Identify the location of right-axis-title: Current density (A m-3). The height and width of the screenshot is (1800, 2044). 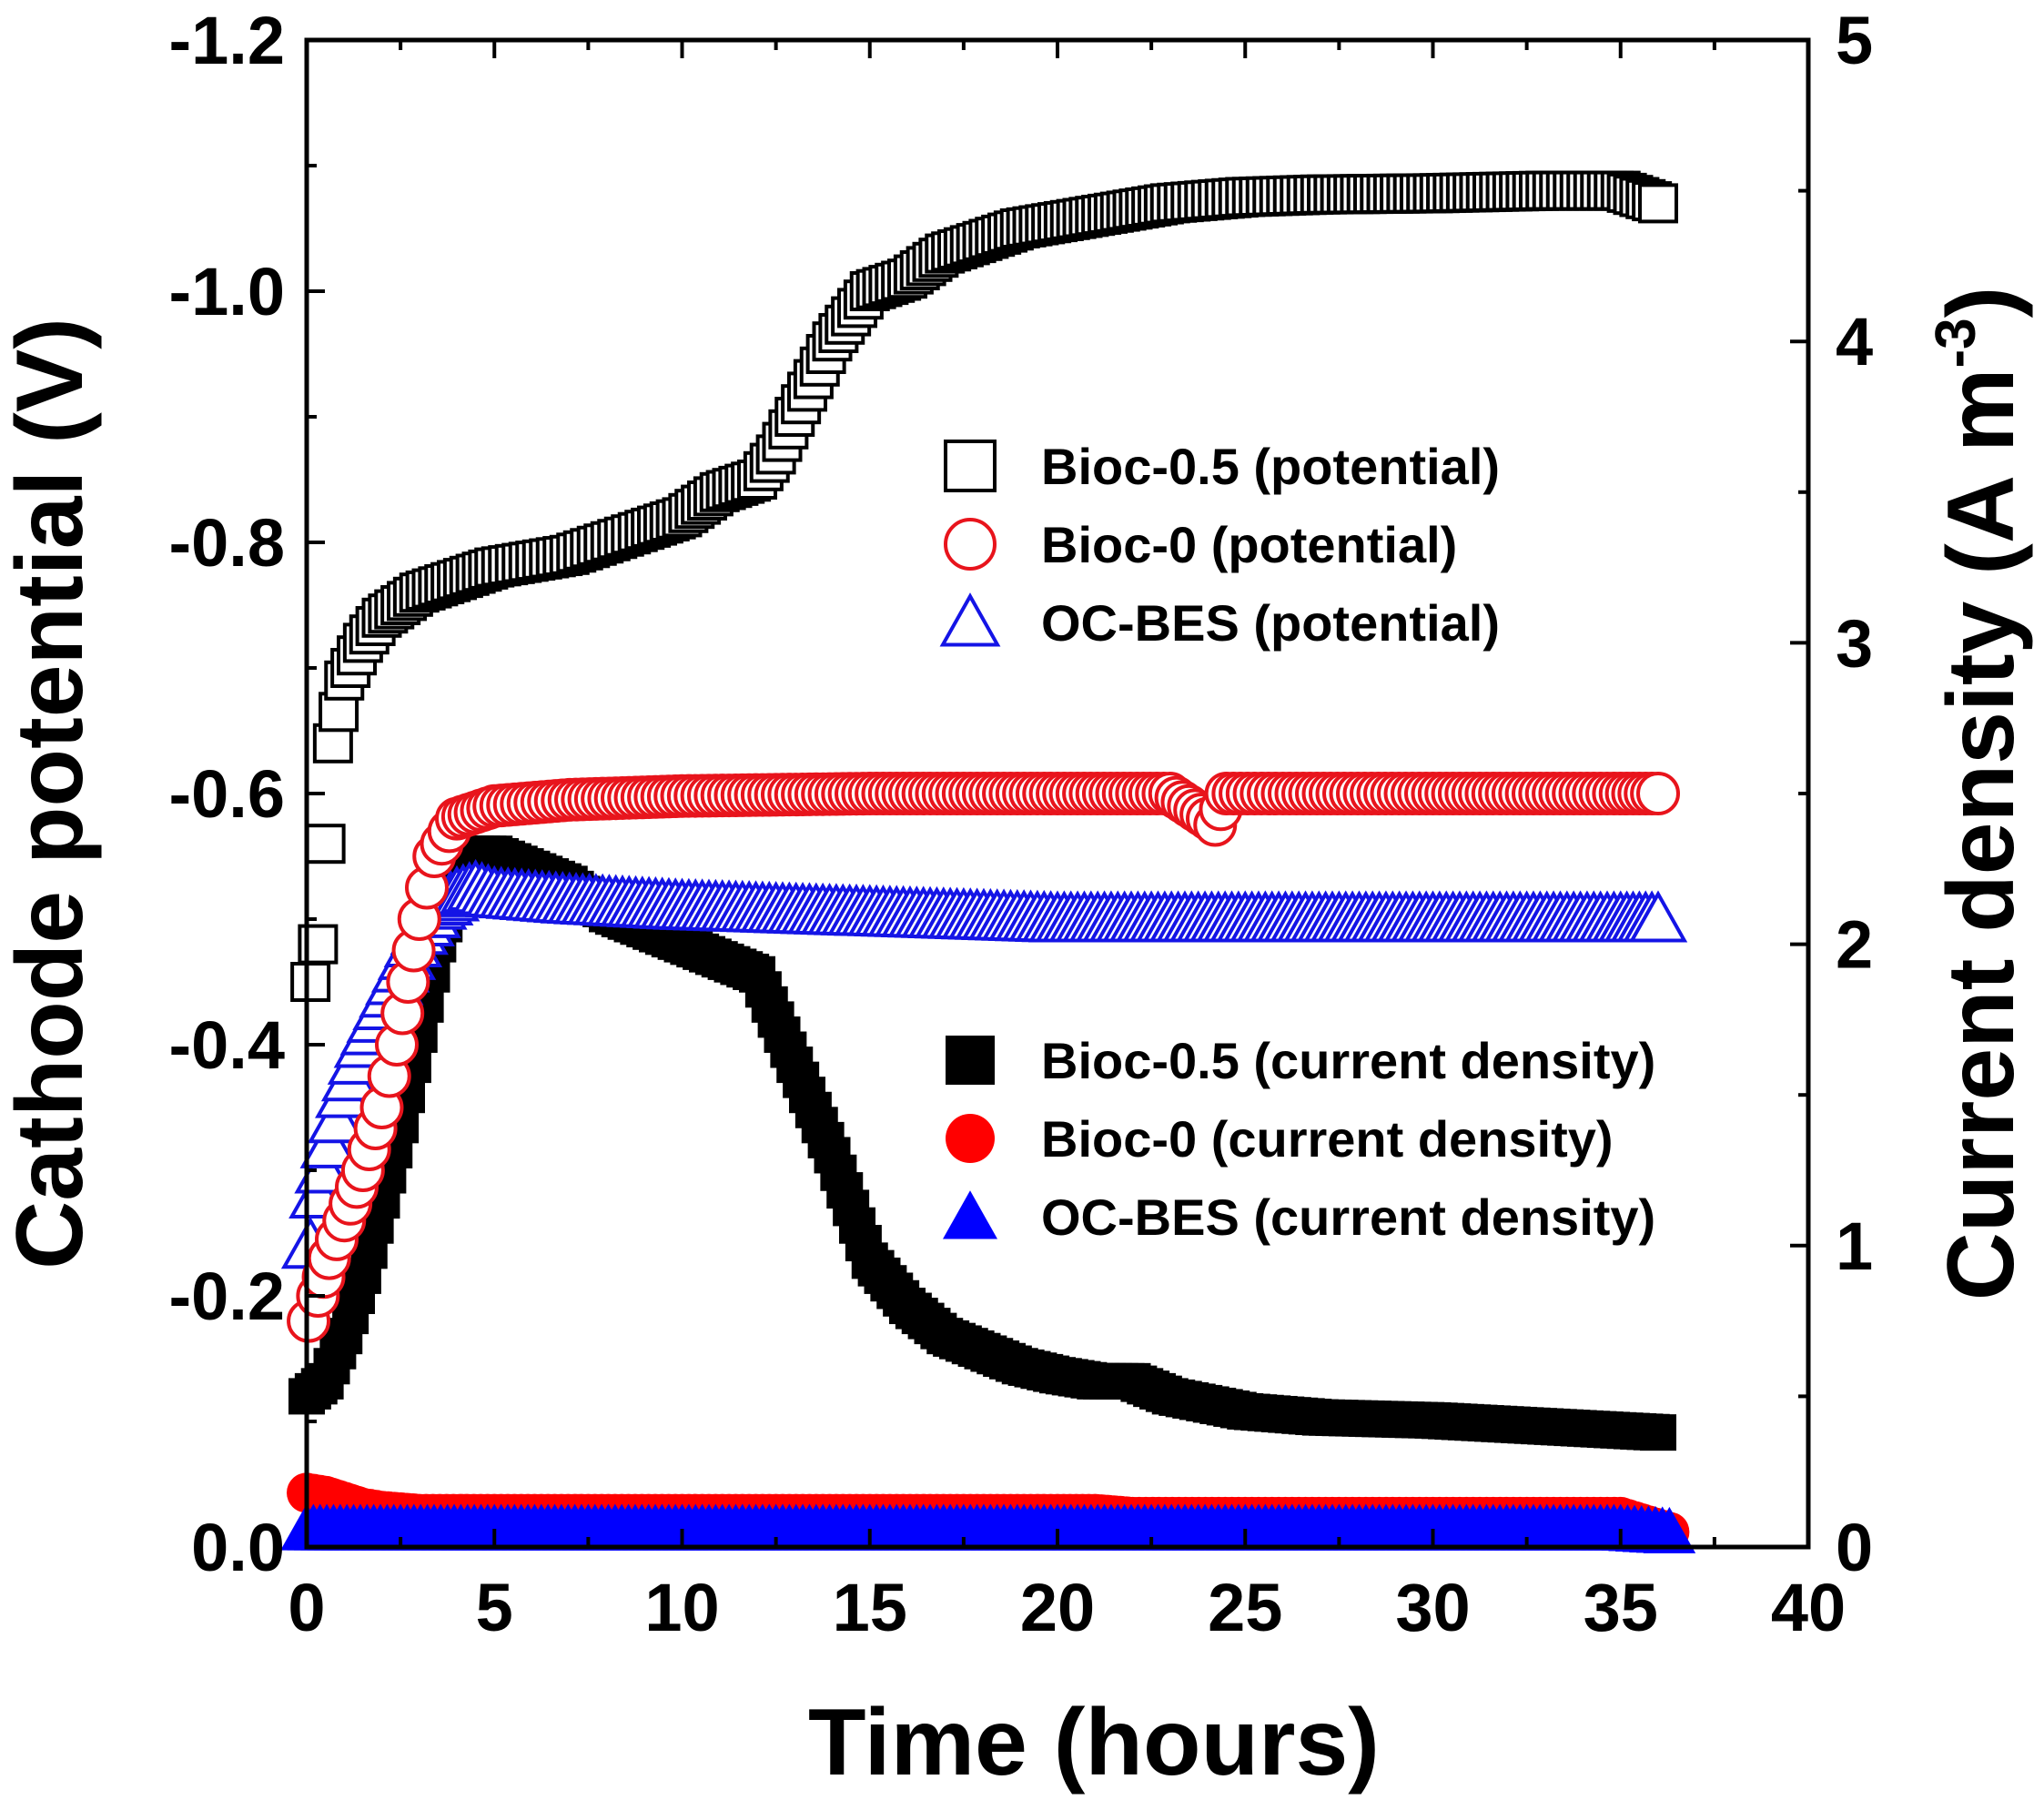
(1979, 794).